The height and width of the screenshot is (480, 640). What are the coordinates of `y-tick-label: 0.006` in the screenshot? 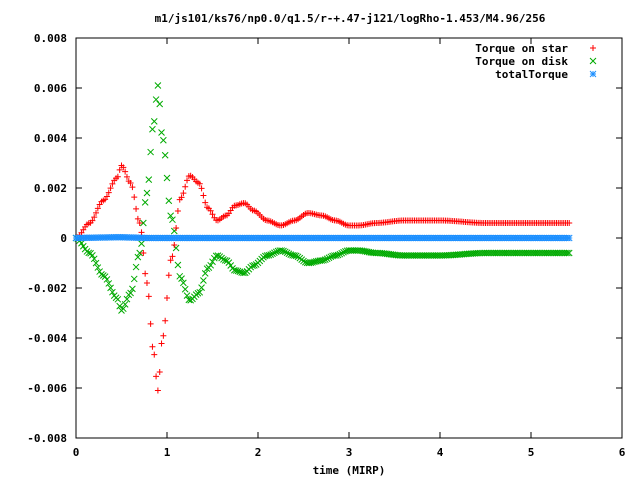 It's located at (50, 88).